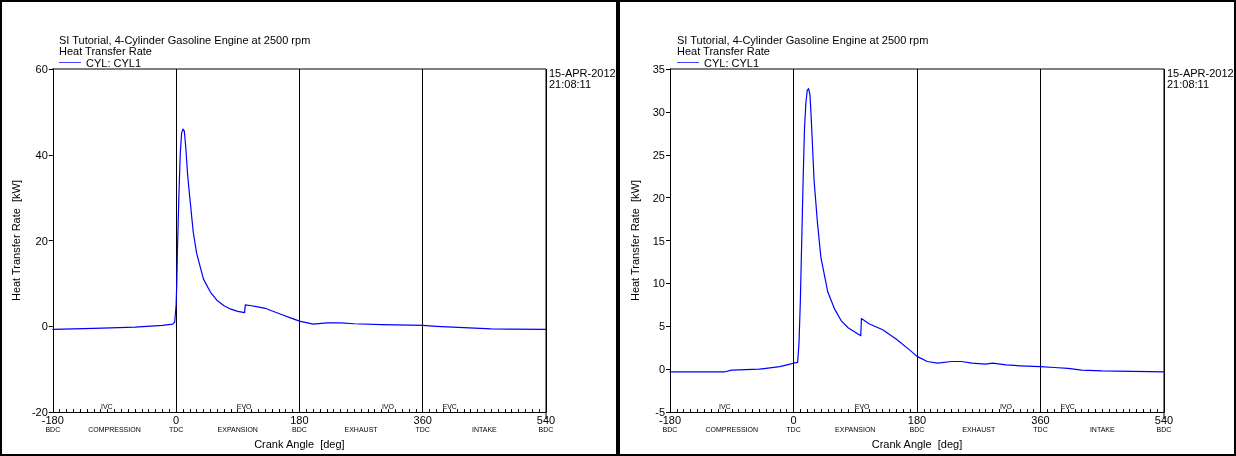 The width and height of the screenshot is (1236, 456). What do you see at coordinates (41, 154) in the screenshot?
I see `y-tick-label: 40` at bounding box center [41, 154].